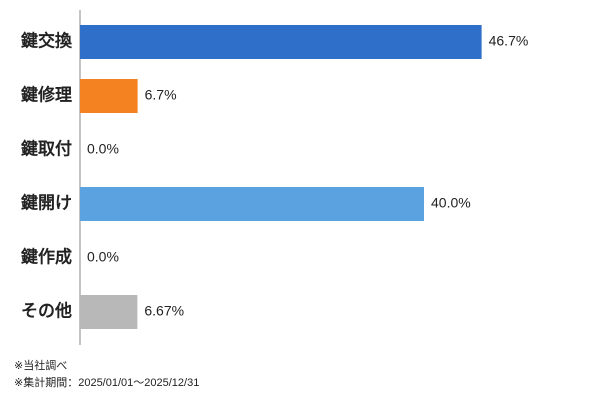  What do you see at coordinates (46, 94) in the screenshot?
I see `category-label: 鍵修理` at bounding box center [46, 94].